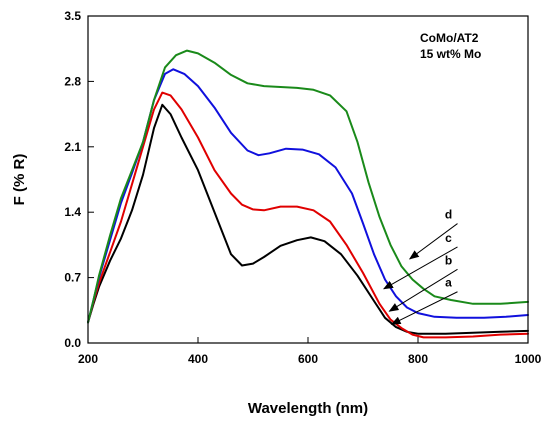 This screenshot has height=423, width=550. What do you see at coordinates (448, 238) in the screenshot?
I see `curve-label-c: c` at bounding box center [448, 238].